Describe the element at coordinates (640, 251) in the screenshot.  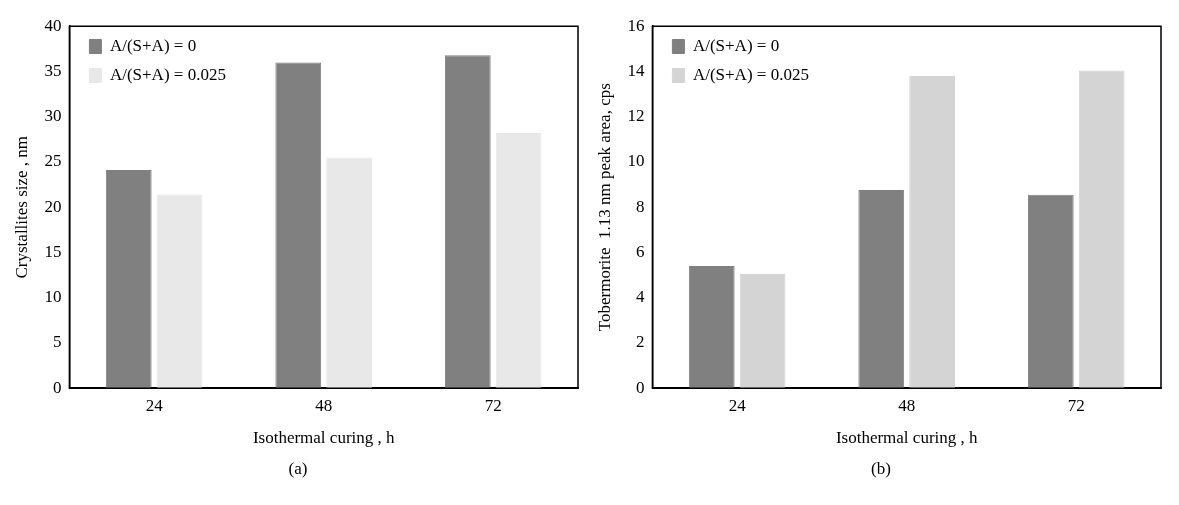
I see `y-tick-label: 6` at that location.